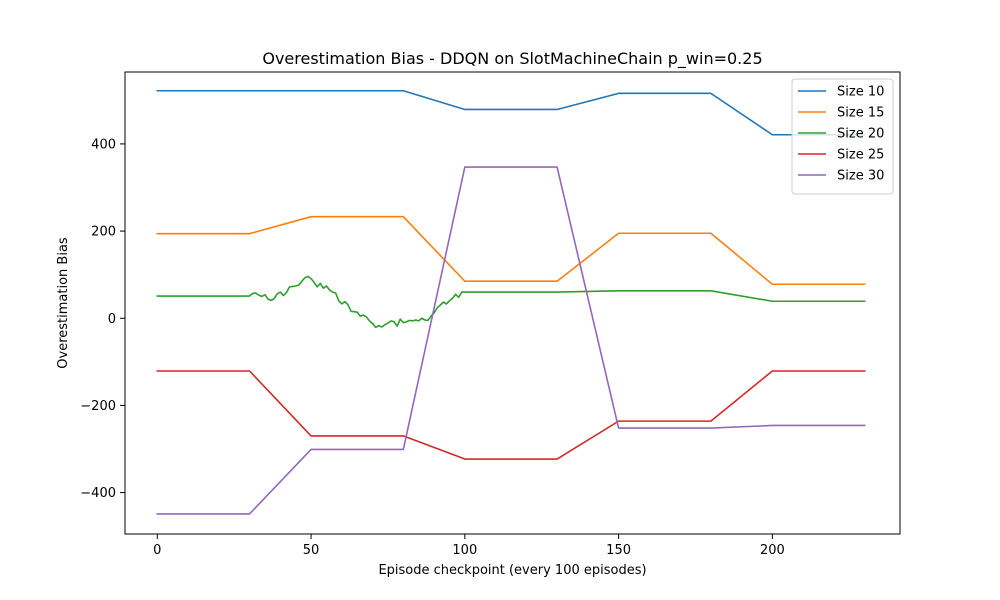  I want to click on legend-label: Size 20, so click(860, 134).